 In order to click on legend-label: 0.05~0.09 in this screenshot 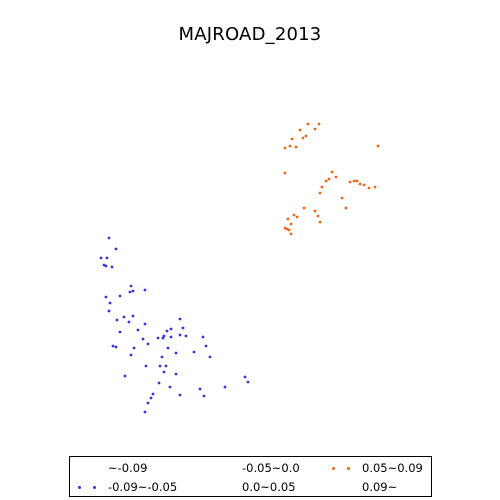, I will do `click(392, 468)`.